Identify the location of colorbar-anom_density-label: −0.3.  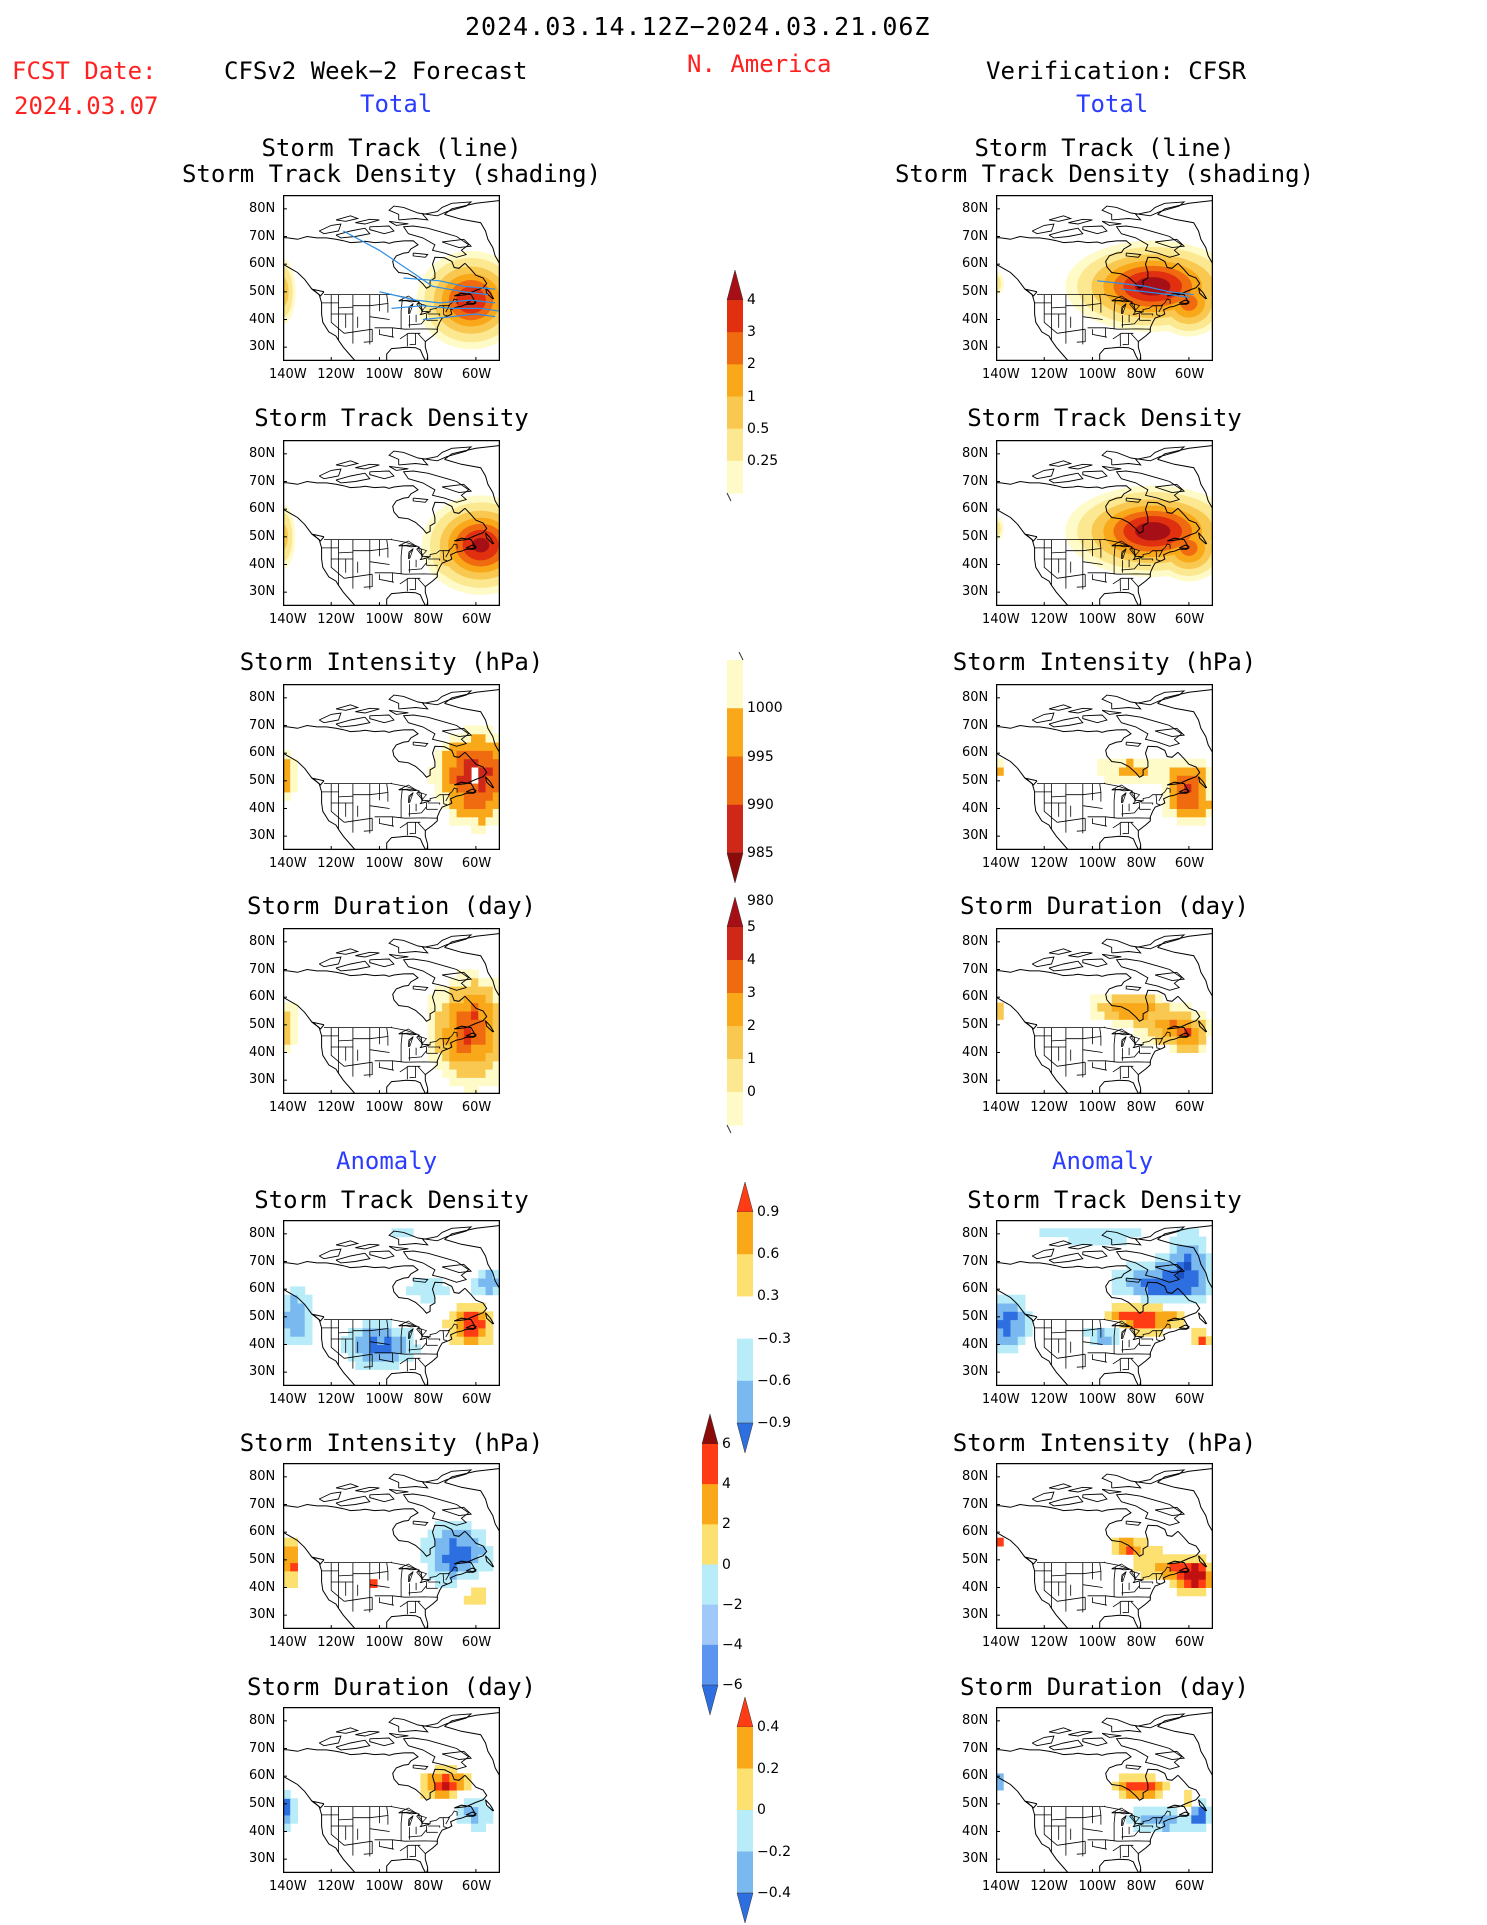
(774, 1338).